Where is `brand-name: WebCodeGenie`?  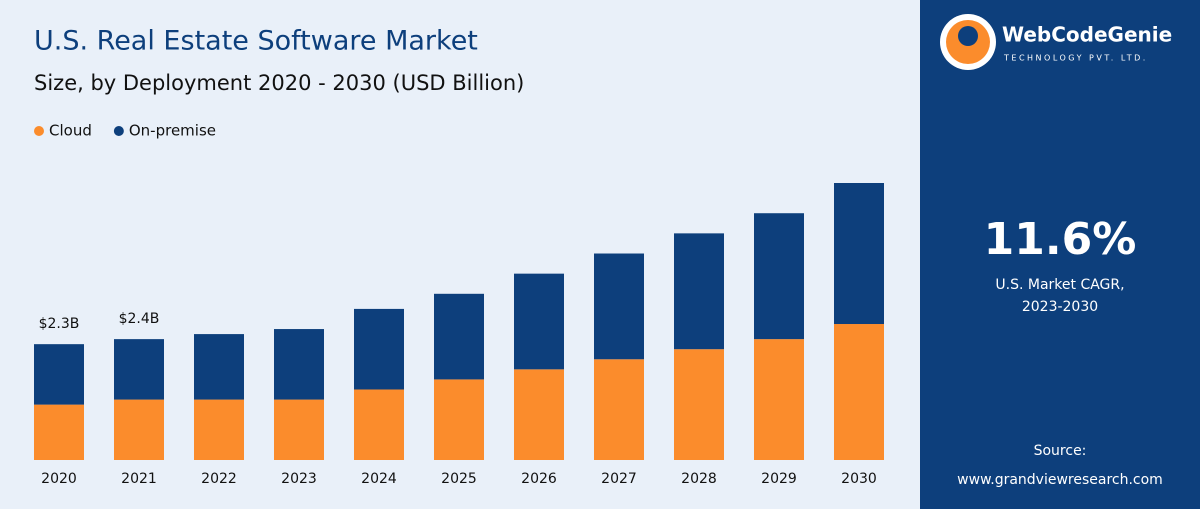
brand-name: WebCodeGenie is located at coordinates (1087, 35).